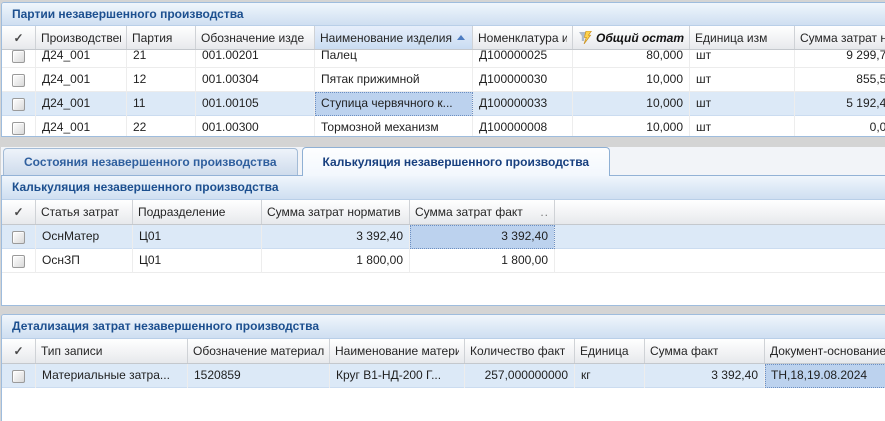 The height and width of the screenshot is (421, 885). Describe the element at coordinates (394, 58) in the screenshot. I see `cell-product-name: Палец` at that location.